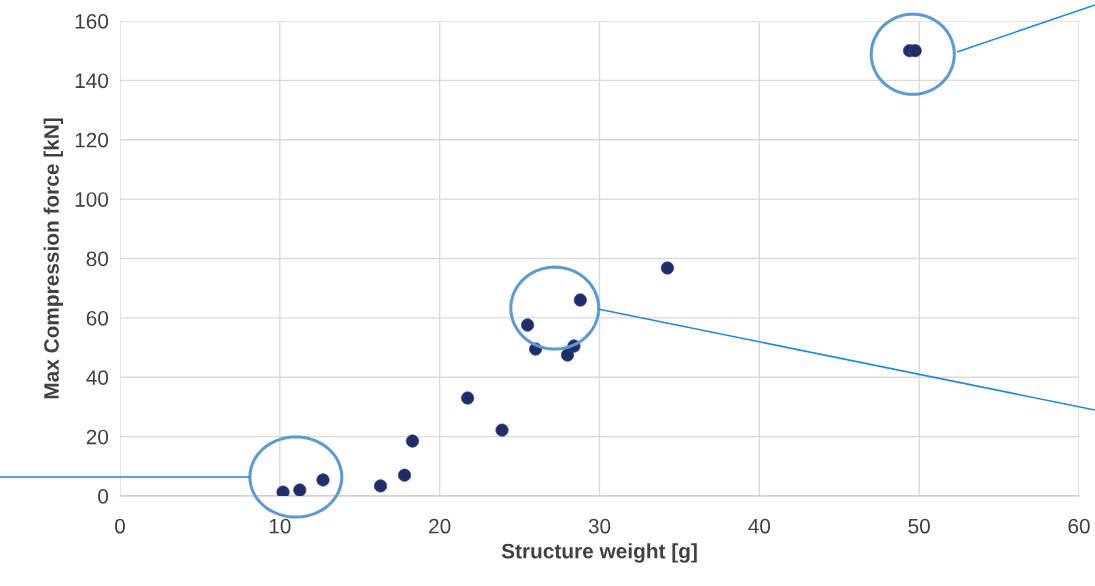  I want to click on x-tick-label: 0, so click(120, 526).